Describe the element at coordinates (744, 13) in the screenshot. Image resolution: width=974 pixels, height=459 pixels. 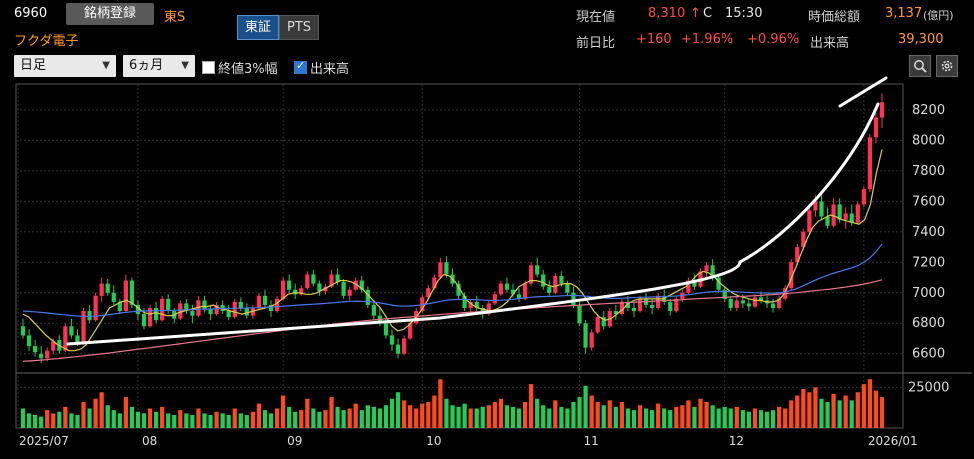
I see `price-time: 15:30` at that location.